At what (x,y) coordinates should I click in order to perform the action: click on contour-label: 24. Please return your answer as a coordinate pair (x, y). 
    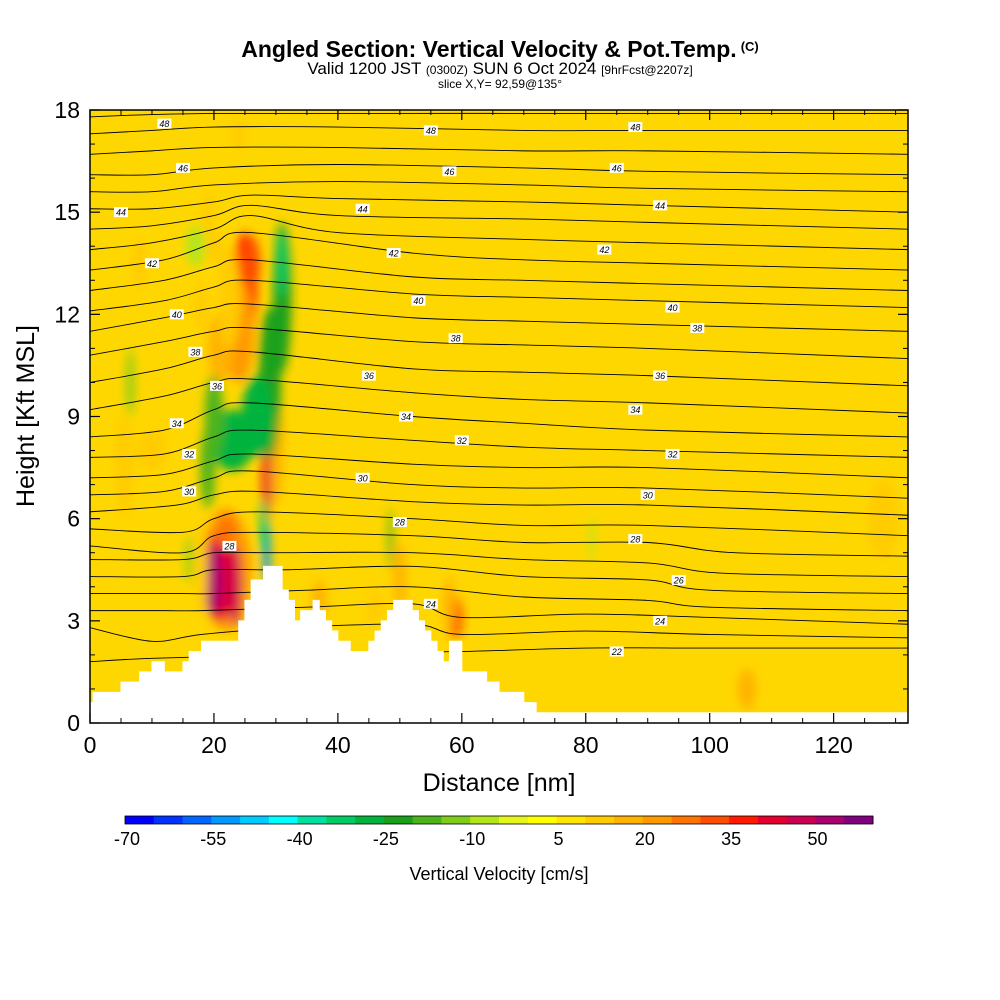
    Looking at the image, I should click on (430, 603).